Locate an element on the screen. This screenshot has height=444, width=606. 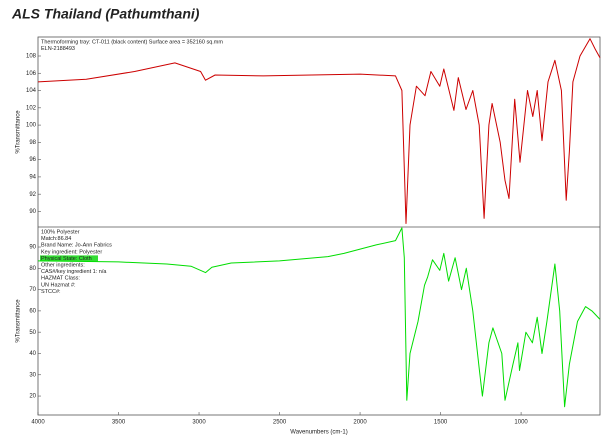
x-axis-label: Wavenumbers (cm-1) is located at coordinates (318, 433).